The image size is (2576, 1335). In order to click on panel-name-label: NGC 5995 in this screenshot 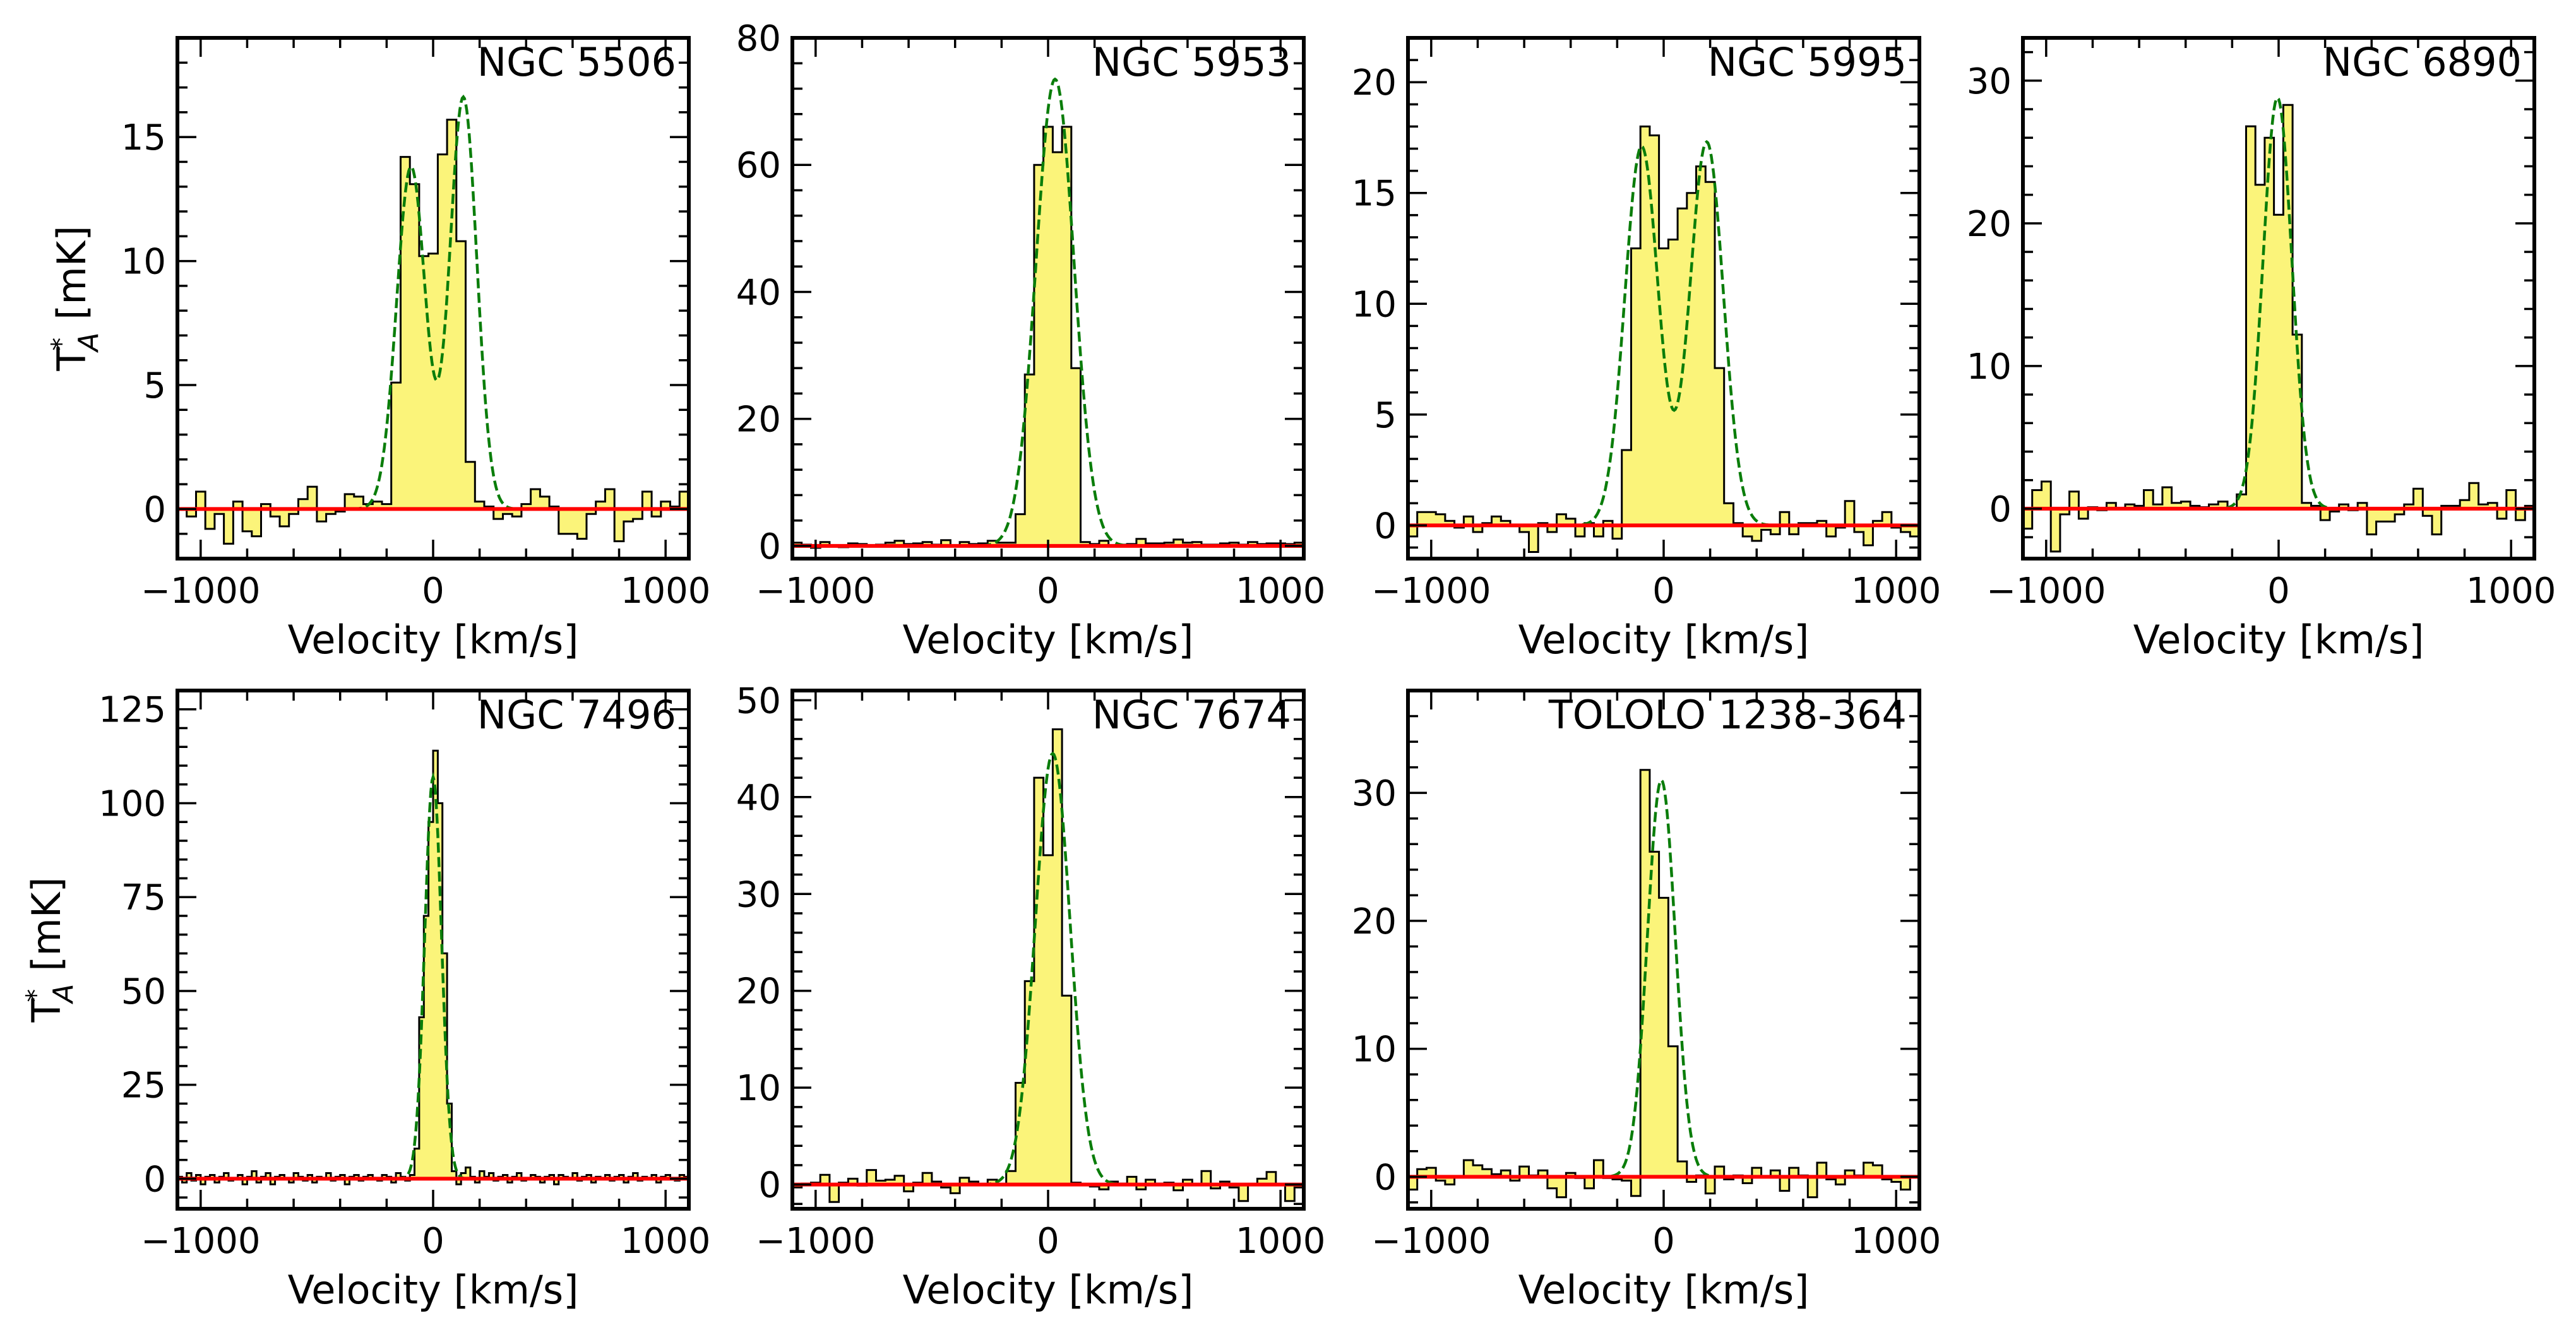, I will do `click(1807, 62)`.